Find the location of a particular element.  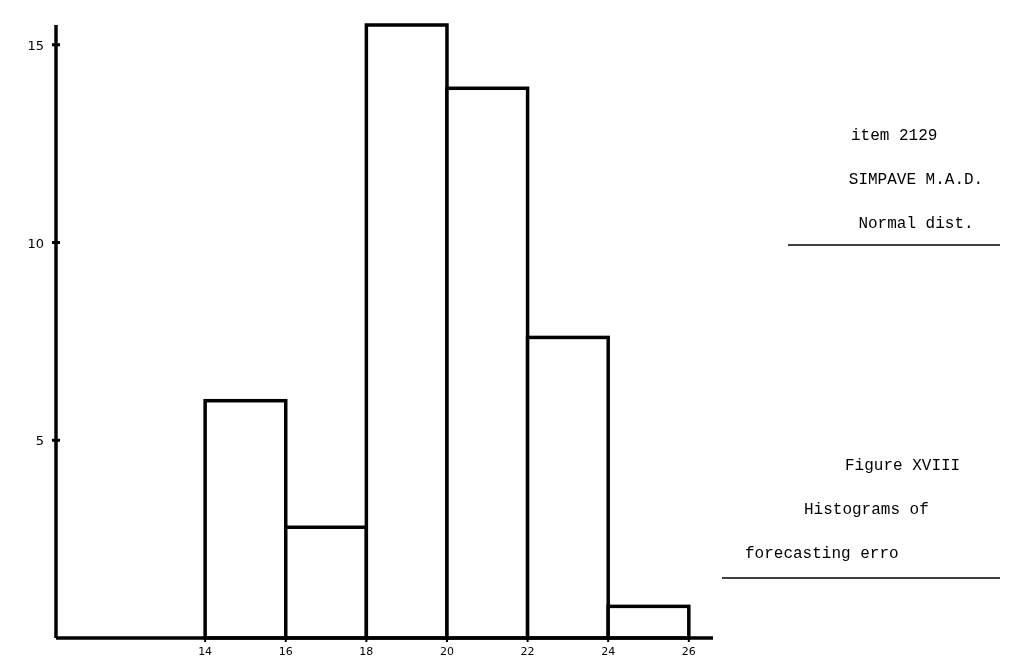

x-tick-label: 16 is located at coordinates (285, 651).